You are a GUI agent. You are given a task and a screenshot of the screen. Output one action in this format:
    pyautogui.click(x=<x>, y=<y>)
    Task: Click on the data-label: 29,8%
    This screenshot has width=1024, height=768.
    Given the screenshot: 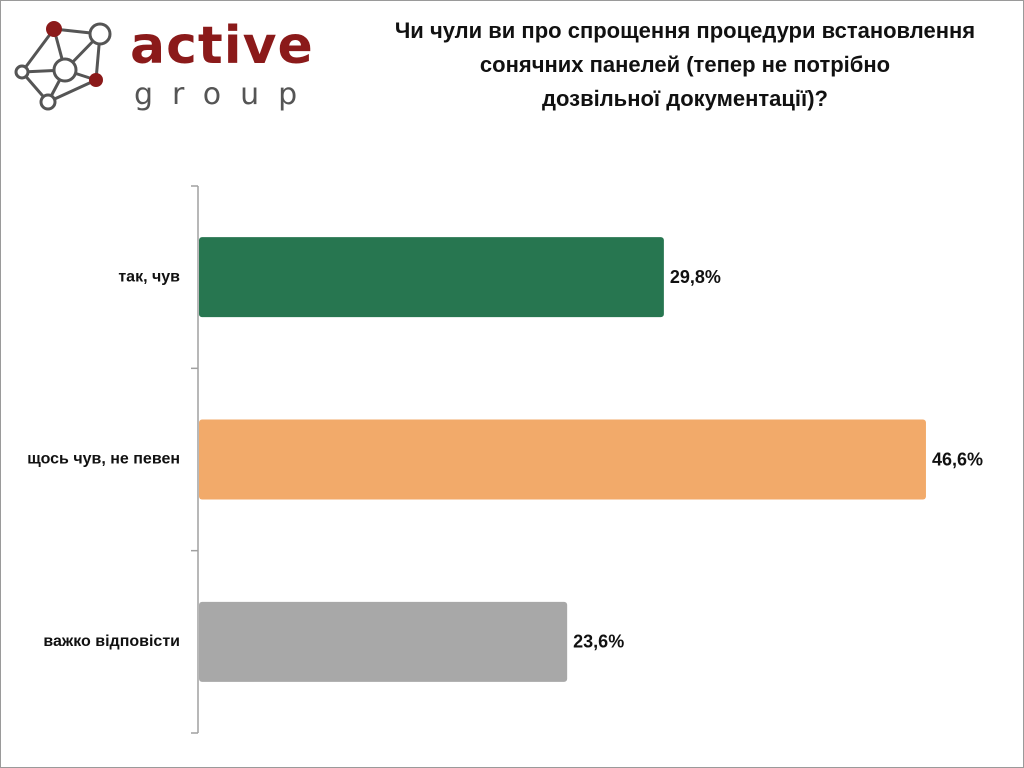 What is the action you would take?
    pyautogui.click(x=695, y=277)
    